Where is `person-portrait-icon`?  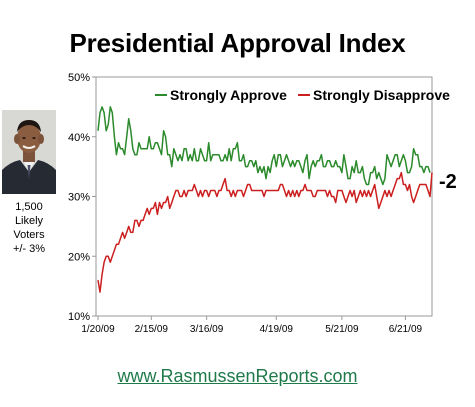
person-portrait-icon is located at coordinates (29, 152).